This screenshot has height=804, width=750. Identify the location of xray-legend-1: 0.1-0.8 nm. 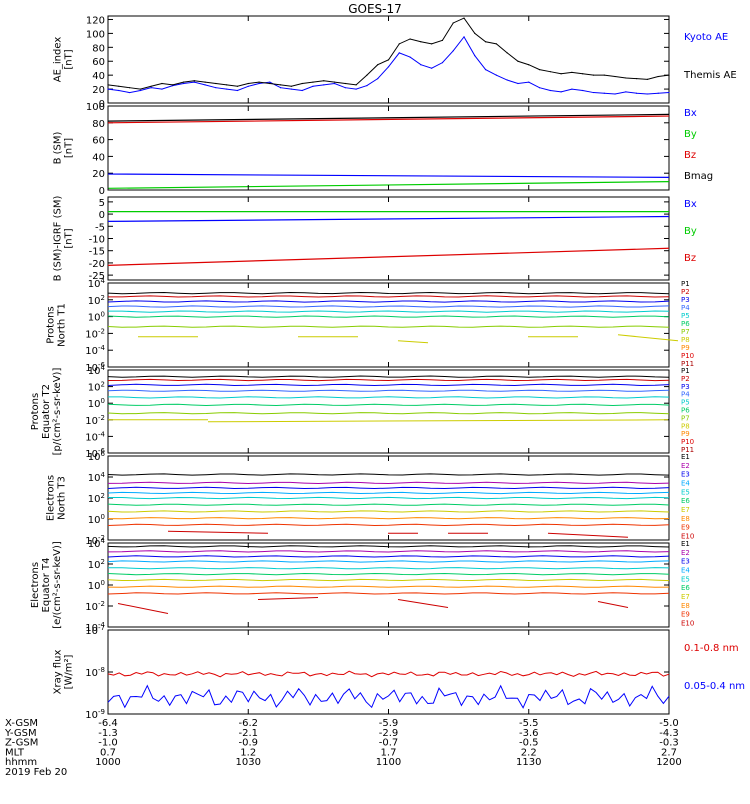
(711, 648).